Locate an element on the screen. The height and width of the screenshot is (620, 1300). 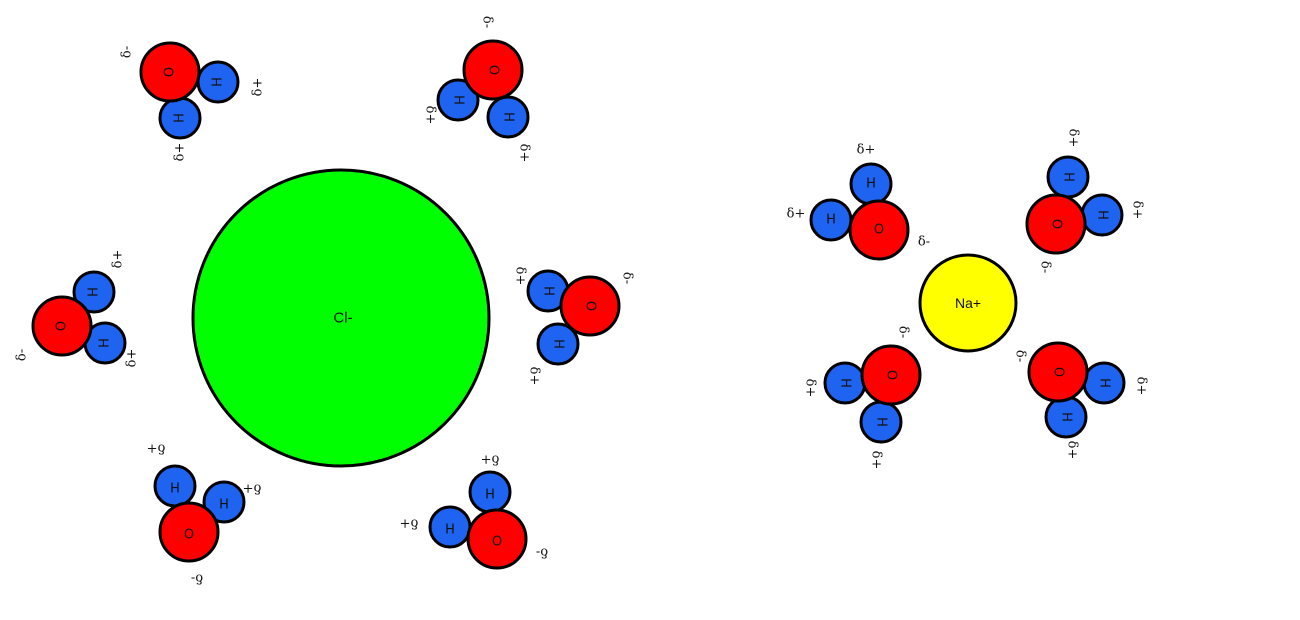
sodium-ion-label: Na+ is located at coordinates (968, 303).